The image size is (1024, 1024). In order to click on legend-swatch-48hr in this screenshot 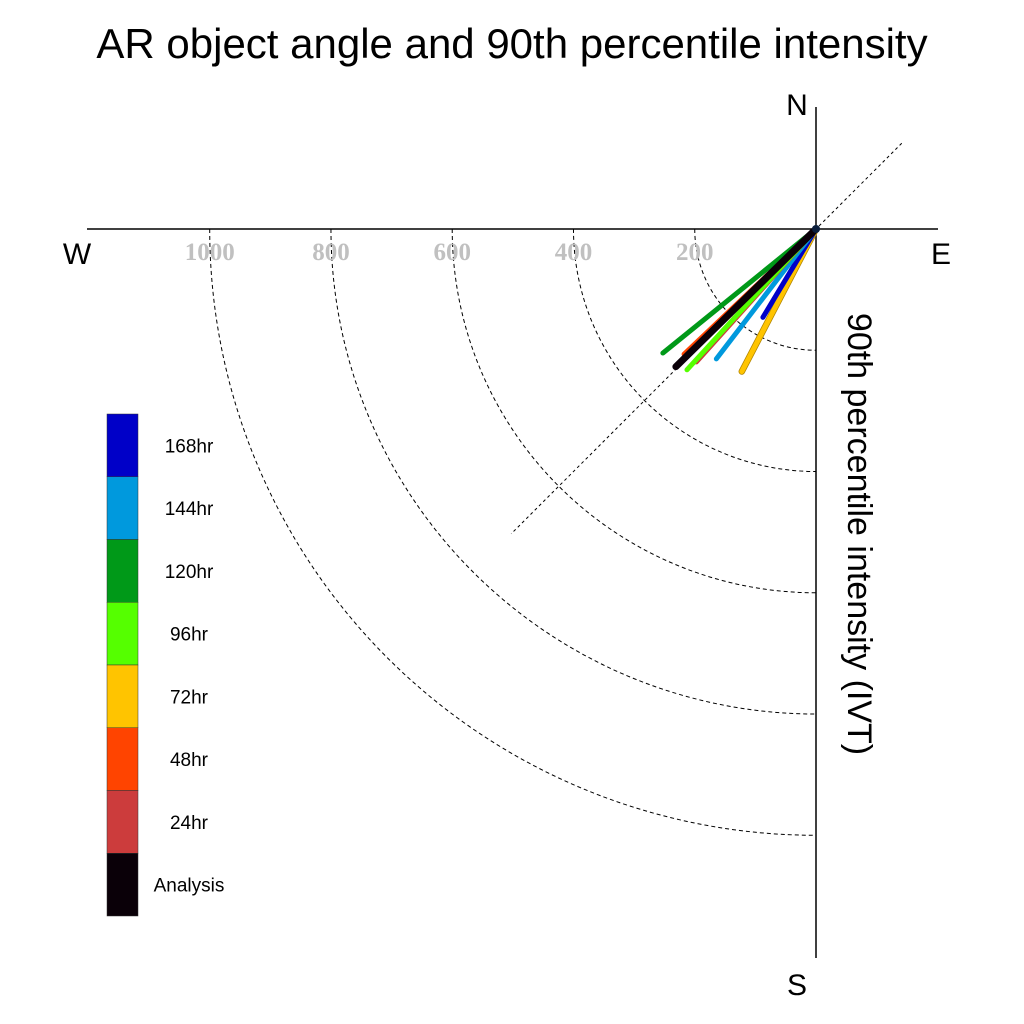, I will do `click(122, 759)`.